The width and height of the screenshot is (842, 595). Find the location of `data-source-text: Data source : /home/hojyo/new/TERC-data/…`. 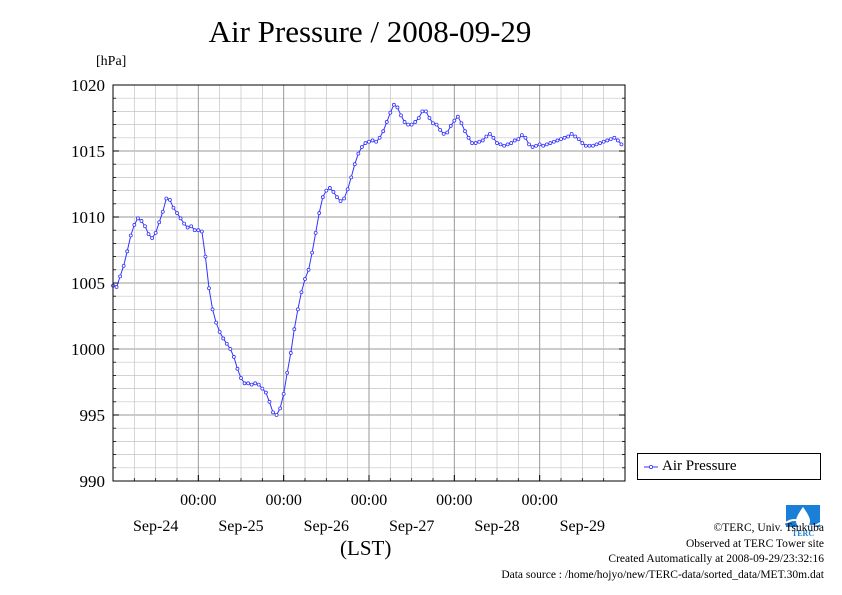

data-source-text: Data source : /home/hojyo/new/TERC-data/… is located at coordinates (662, 574).